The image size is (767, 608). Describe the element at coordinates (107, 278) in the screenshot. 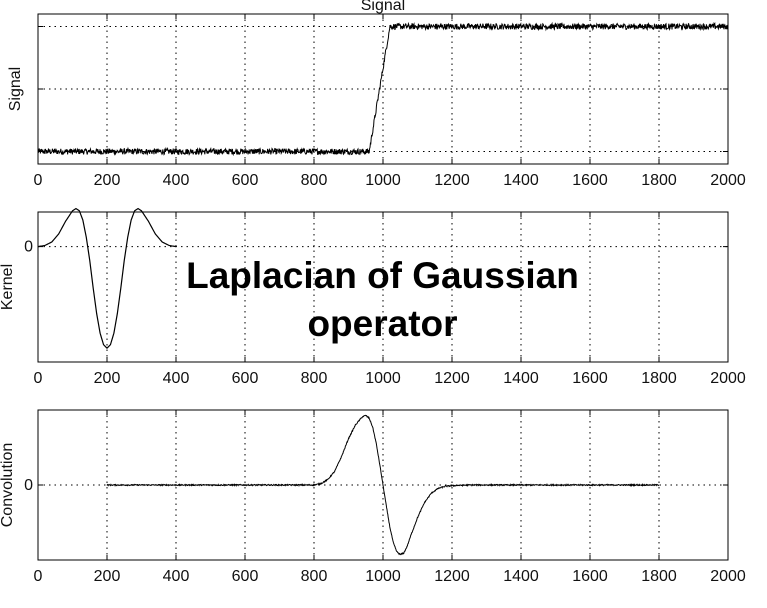

I see `series-line-kernel` at that location.